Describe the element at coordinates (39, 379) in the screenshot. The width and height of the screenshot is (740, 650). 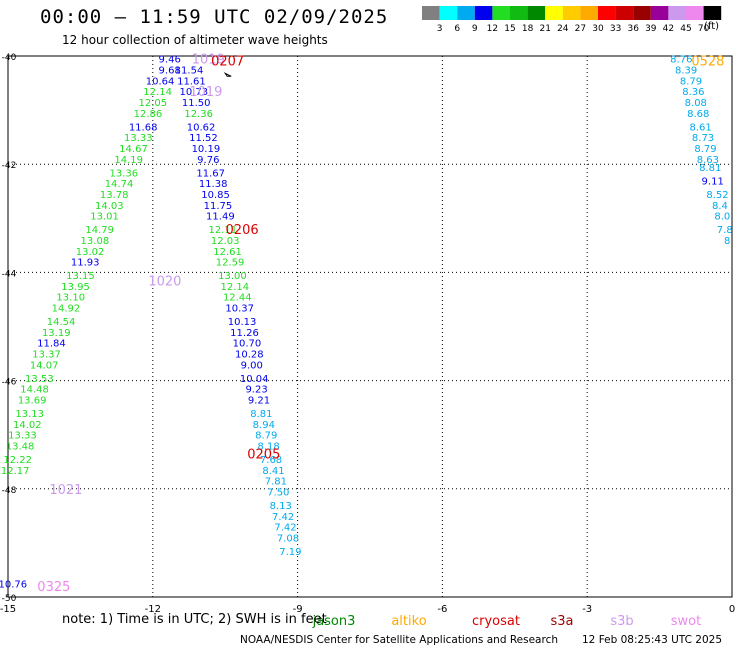
I see `data-point-label: 13.53` at that location.